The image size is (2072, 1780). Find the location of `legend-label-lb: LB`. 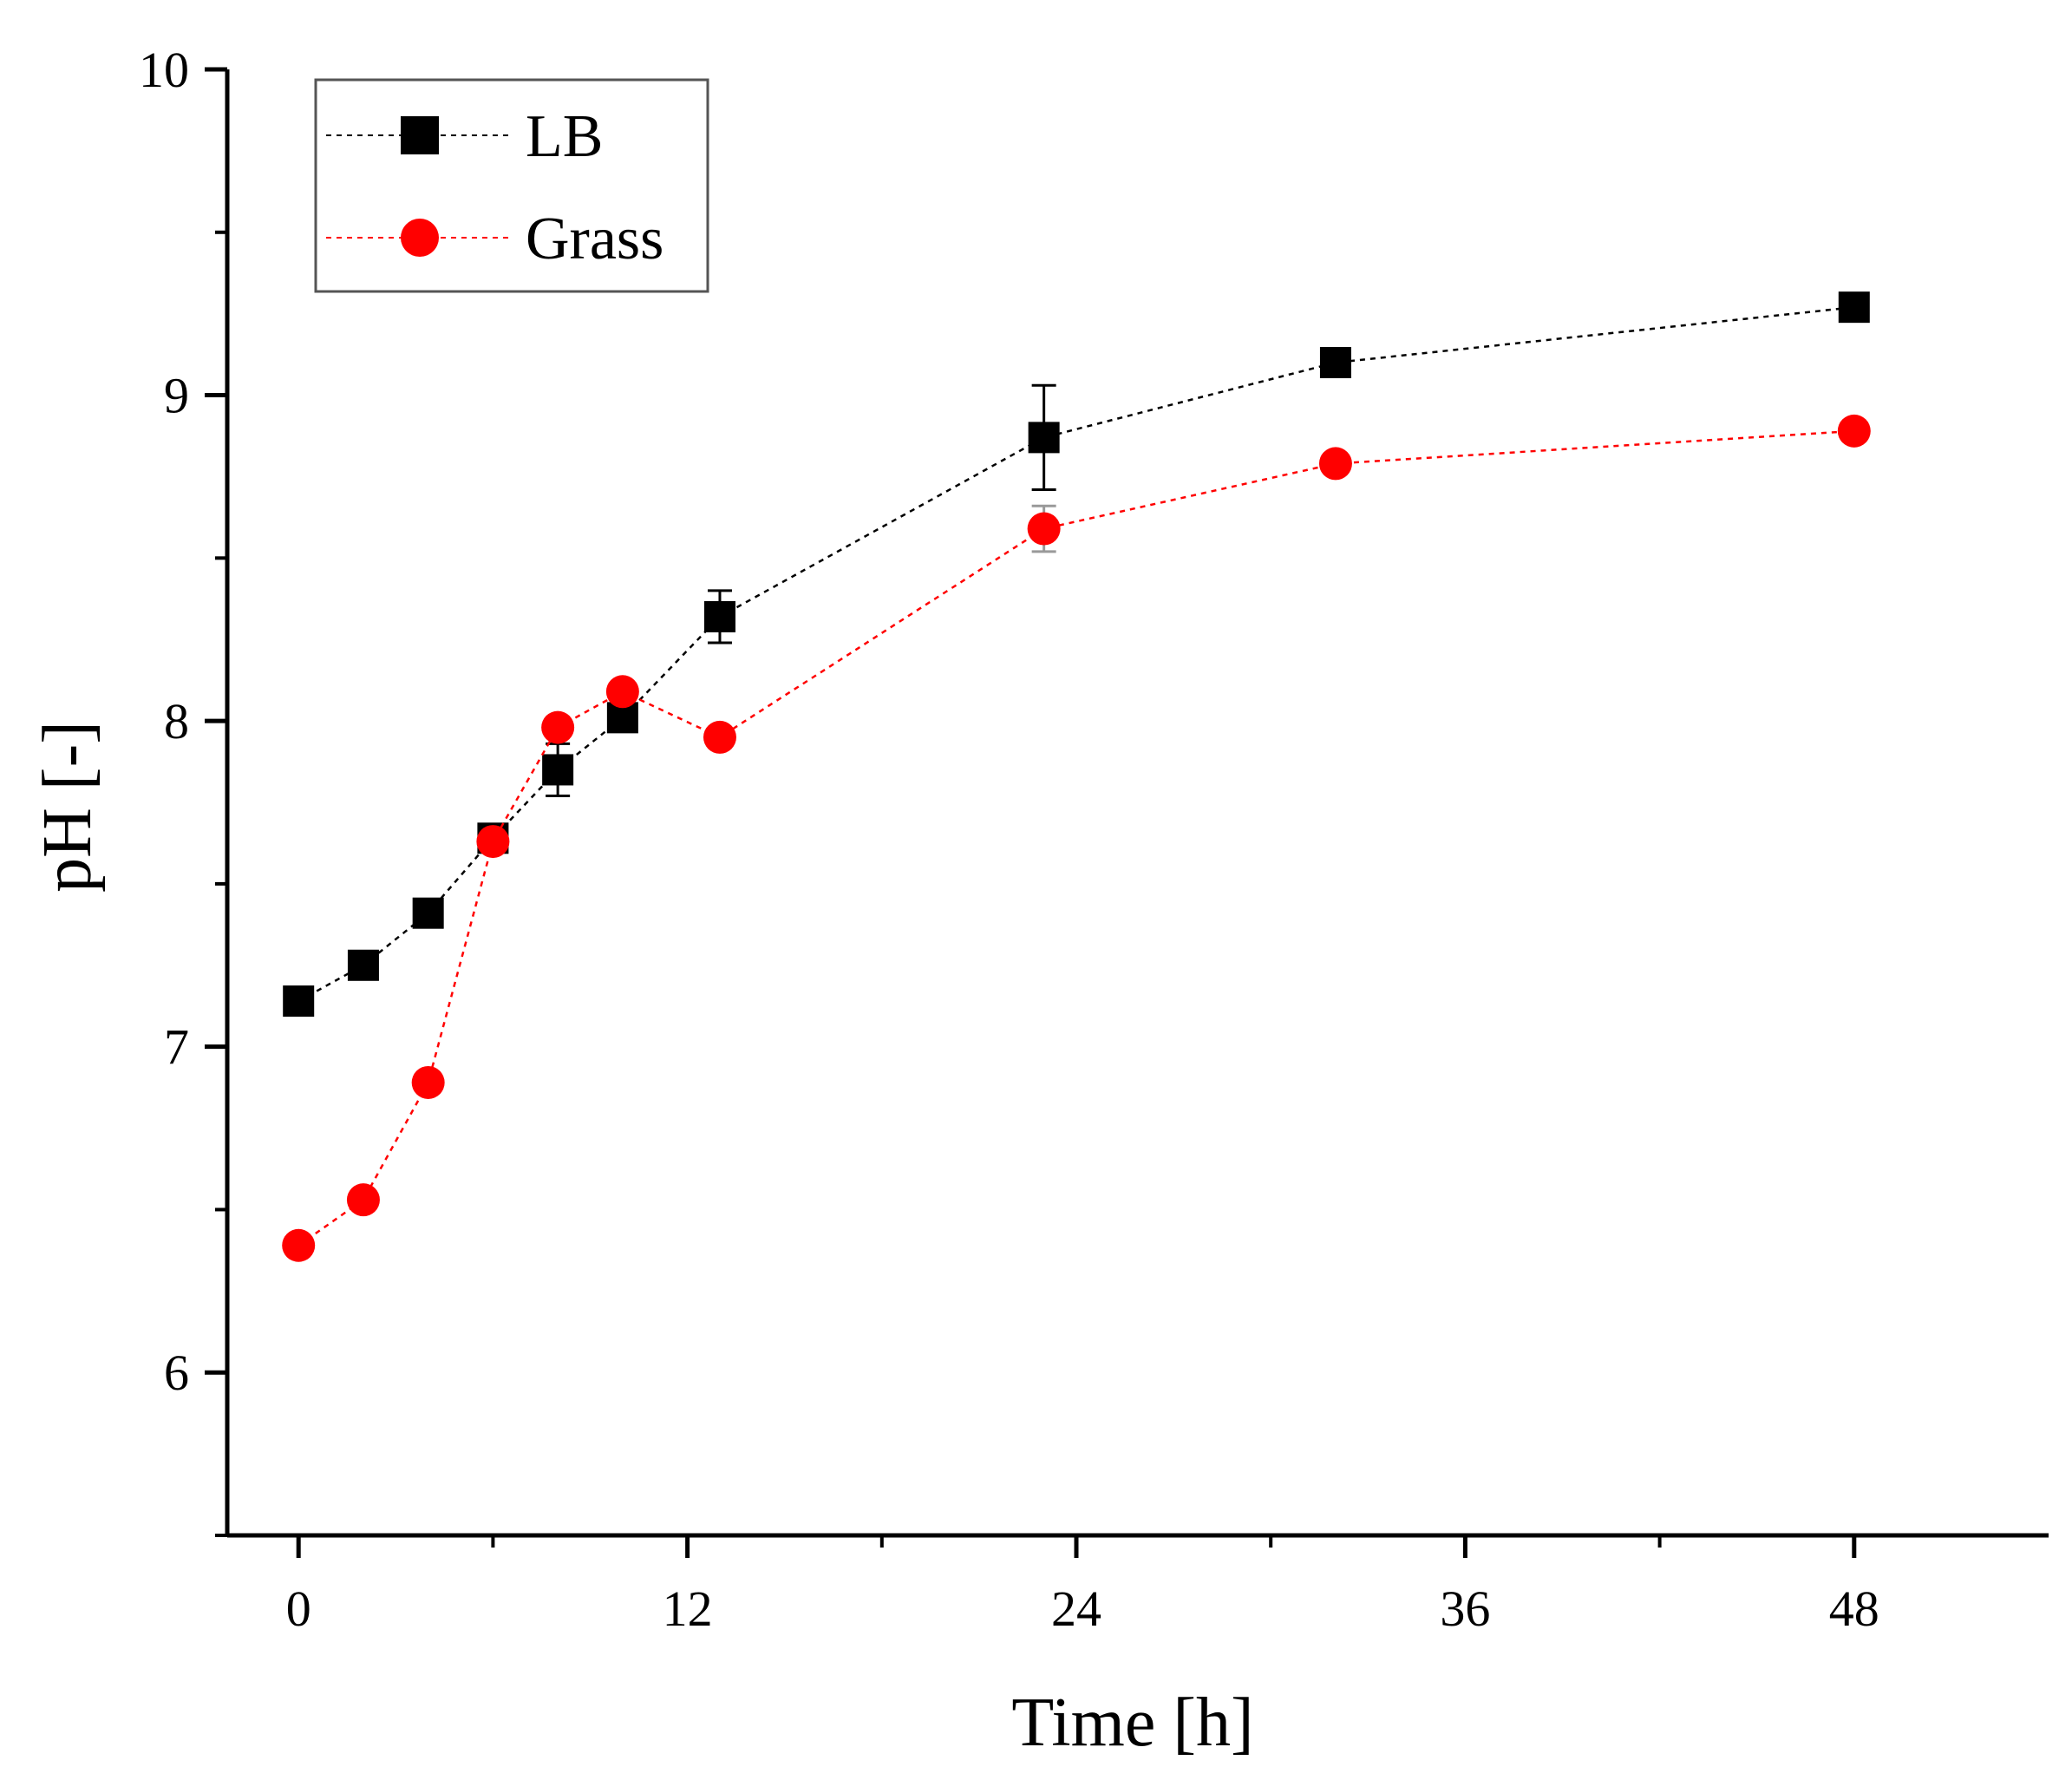

legend-label-lb: LB is located at coordinates (564, 136).